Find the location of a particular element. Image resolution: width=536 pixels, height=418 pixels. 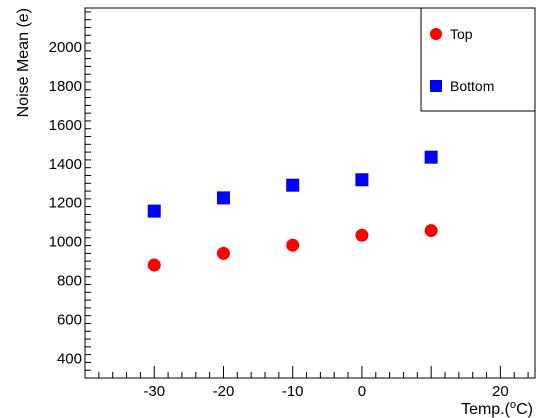

y-axis-ticks: 400 600 800 1000 1200 1400 1600 1800 2000 is located at coordinates (70, 195).